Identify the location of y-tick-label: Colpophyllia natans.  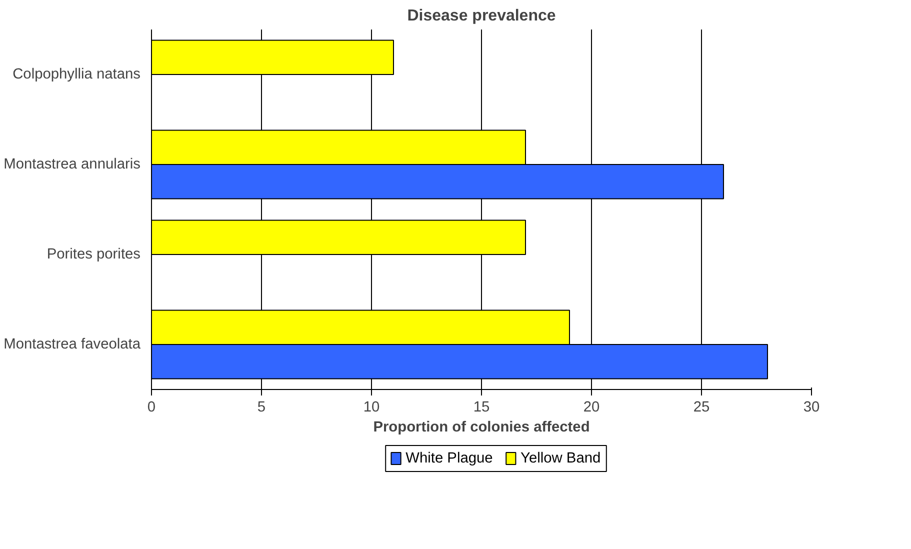
(76, 74).